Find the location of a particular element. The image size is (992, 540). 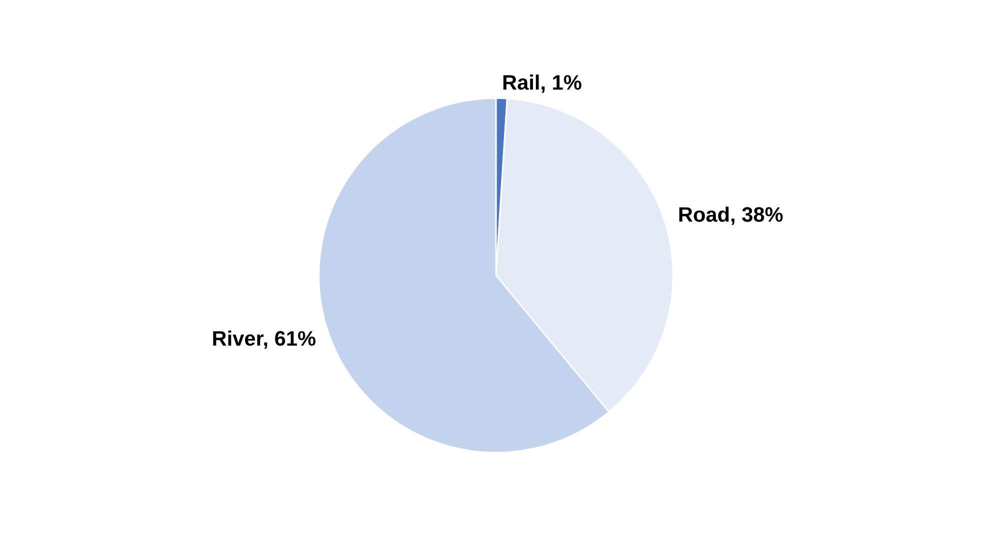

slice-label: River, 61% is located at coordinates (264, 339).